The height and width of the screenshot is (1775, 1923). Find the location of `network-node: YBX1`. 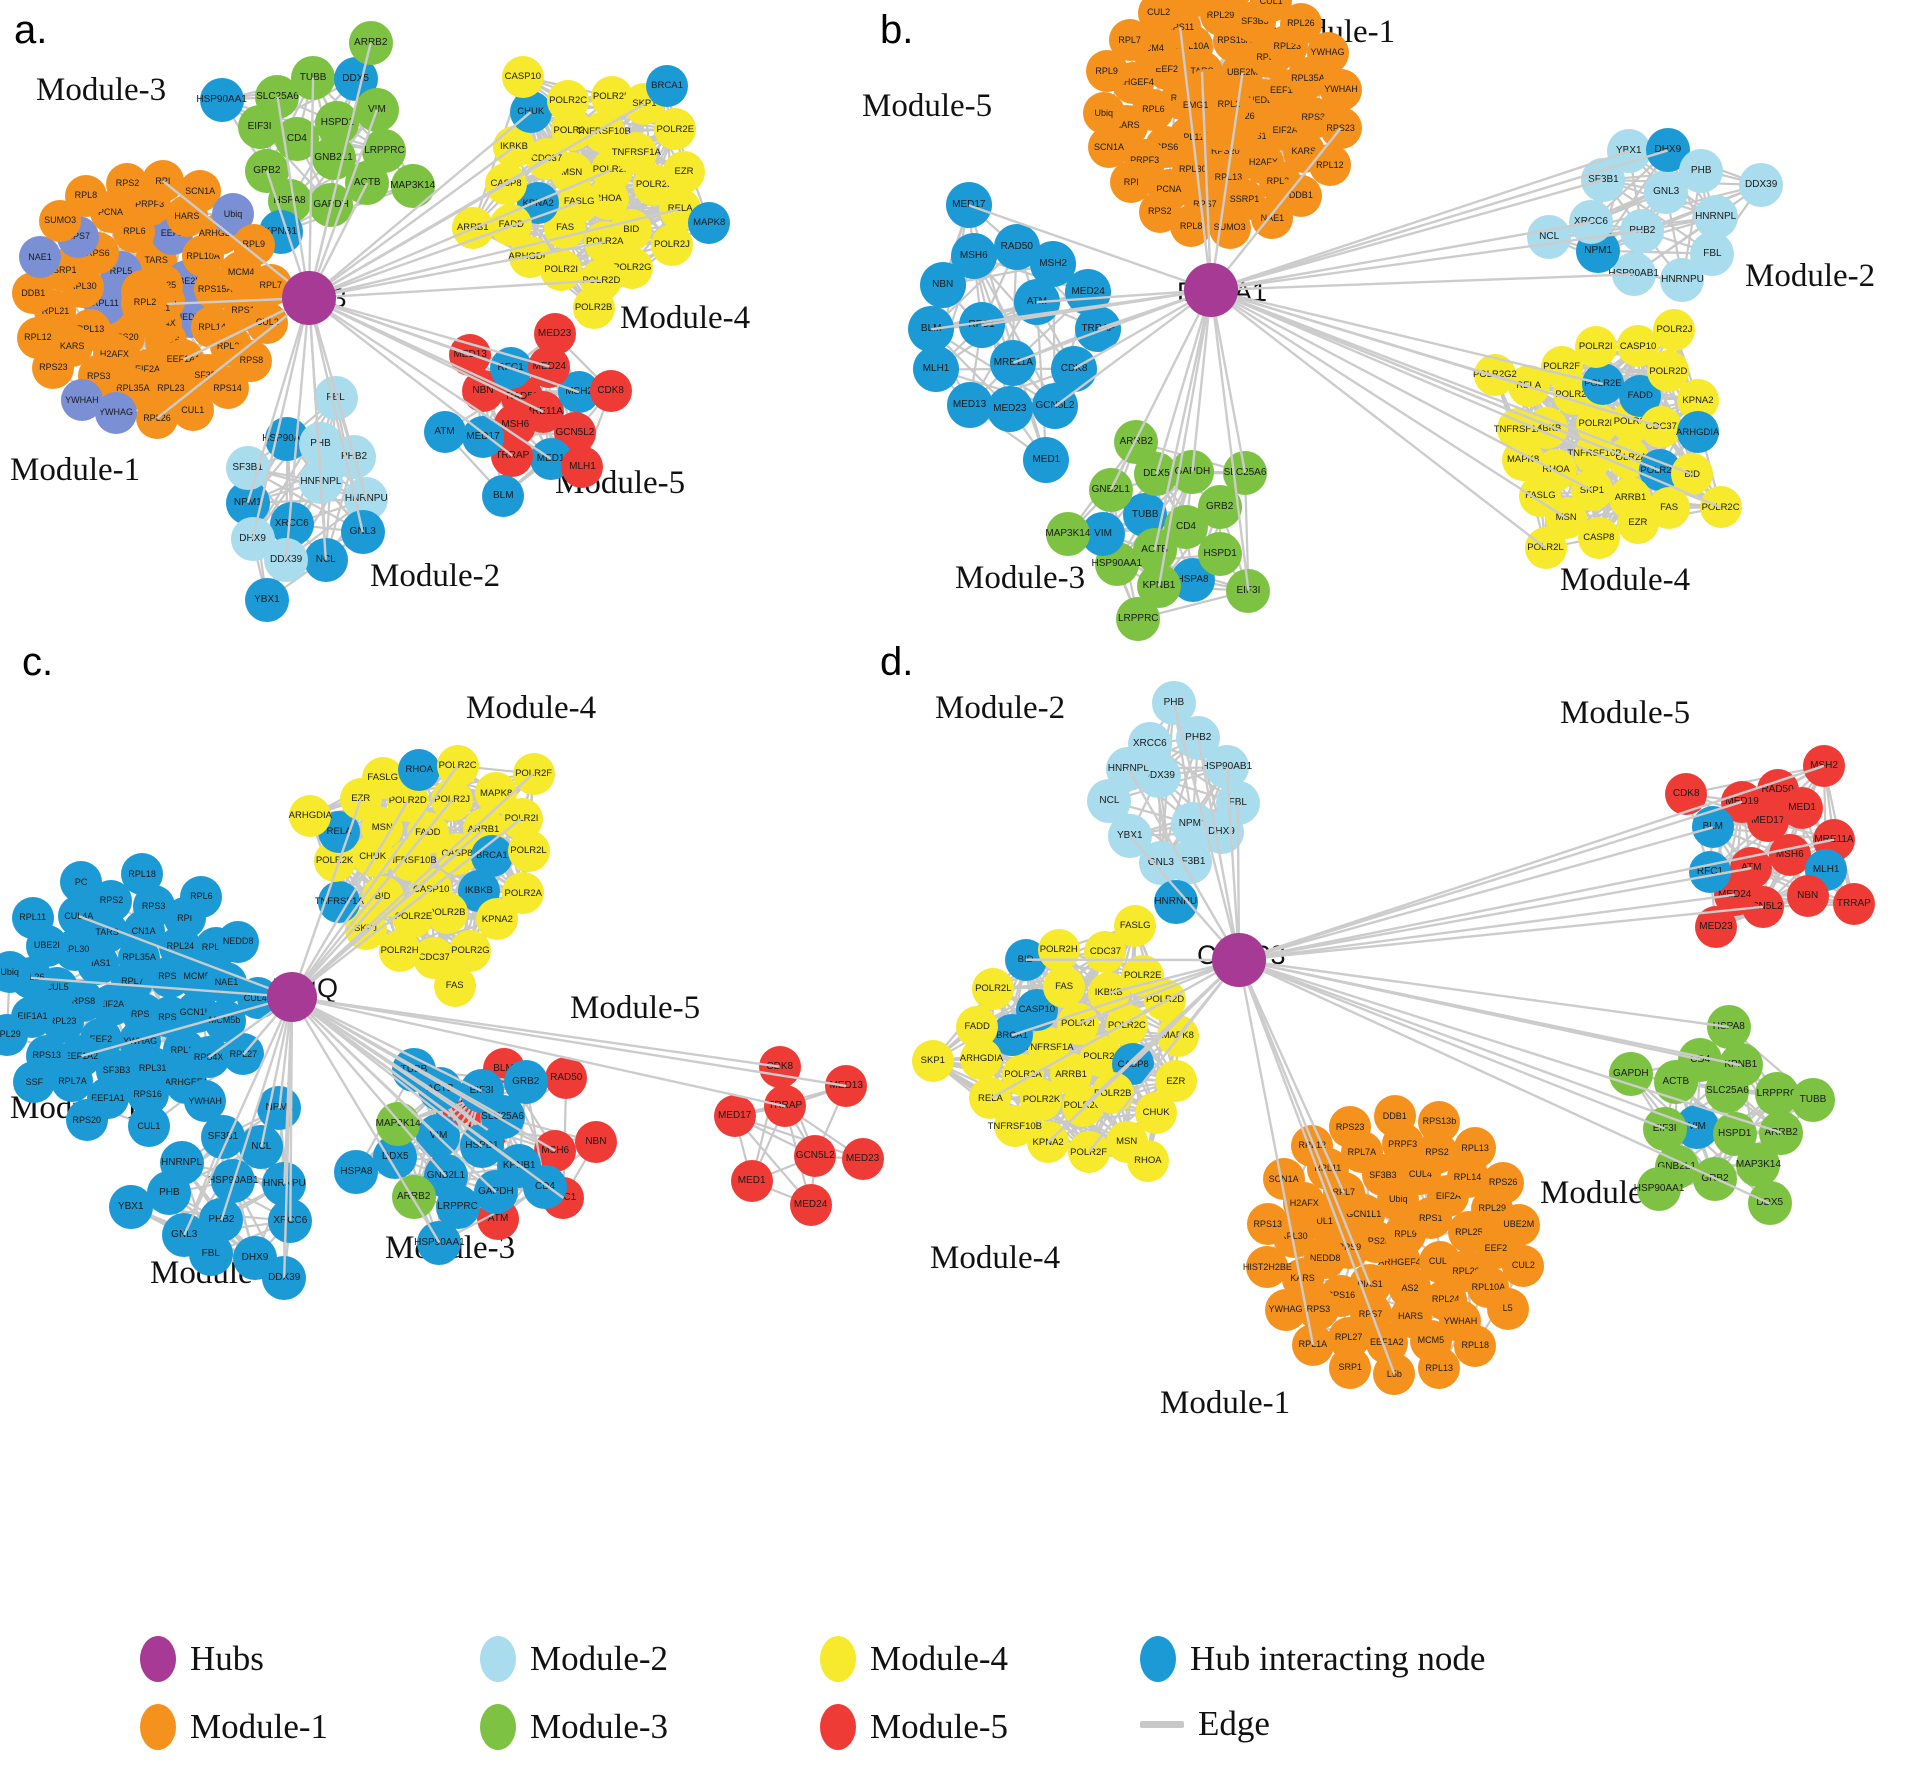

network-node: YBX1 is located at coordinates (1129, 836).